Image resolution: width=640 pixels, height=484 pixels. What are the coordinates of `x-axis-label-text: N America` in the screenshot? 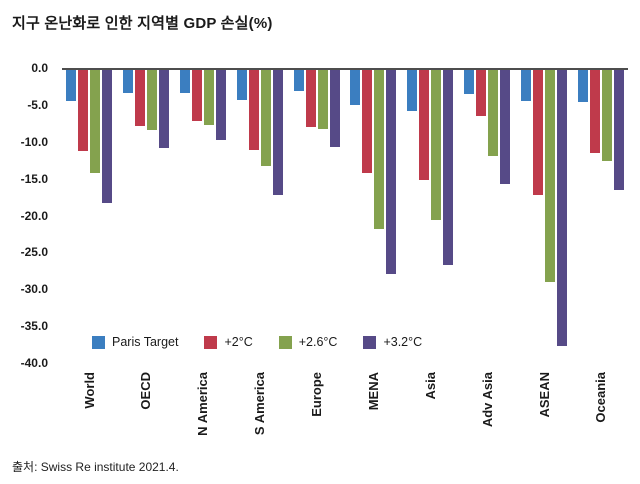 It's located at (203, 404).